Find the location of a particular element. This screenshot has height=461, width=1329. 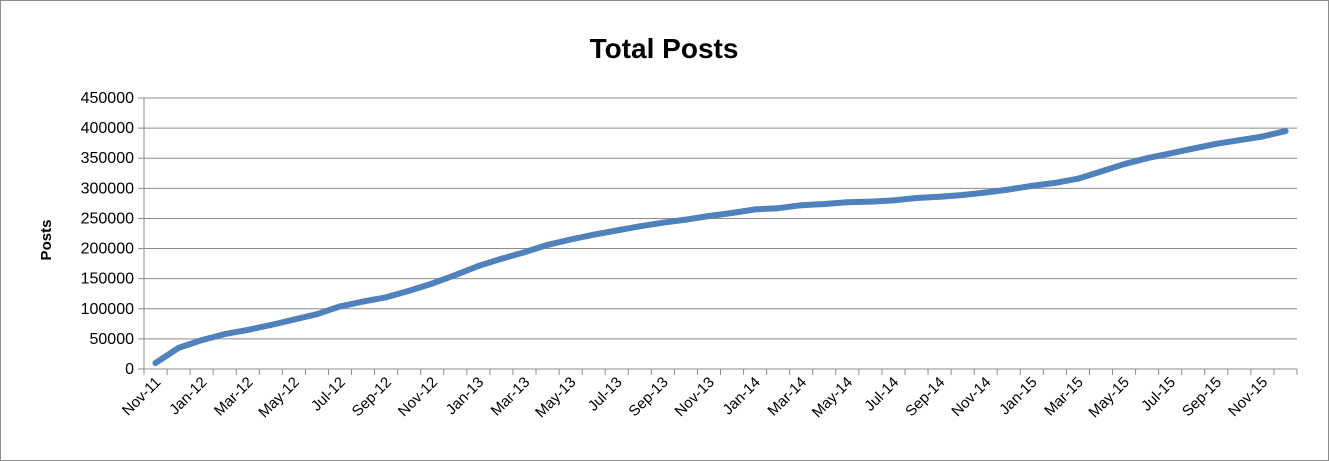

x-tick-label: Jan-13 is located at coordinates (465, 396).